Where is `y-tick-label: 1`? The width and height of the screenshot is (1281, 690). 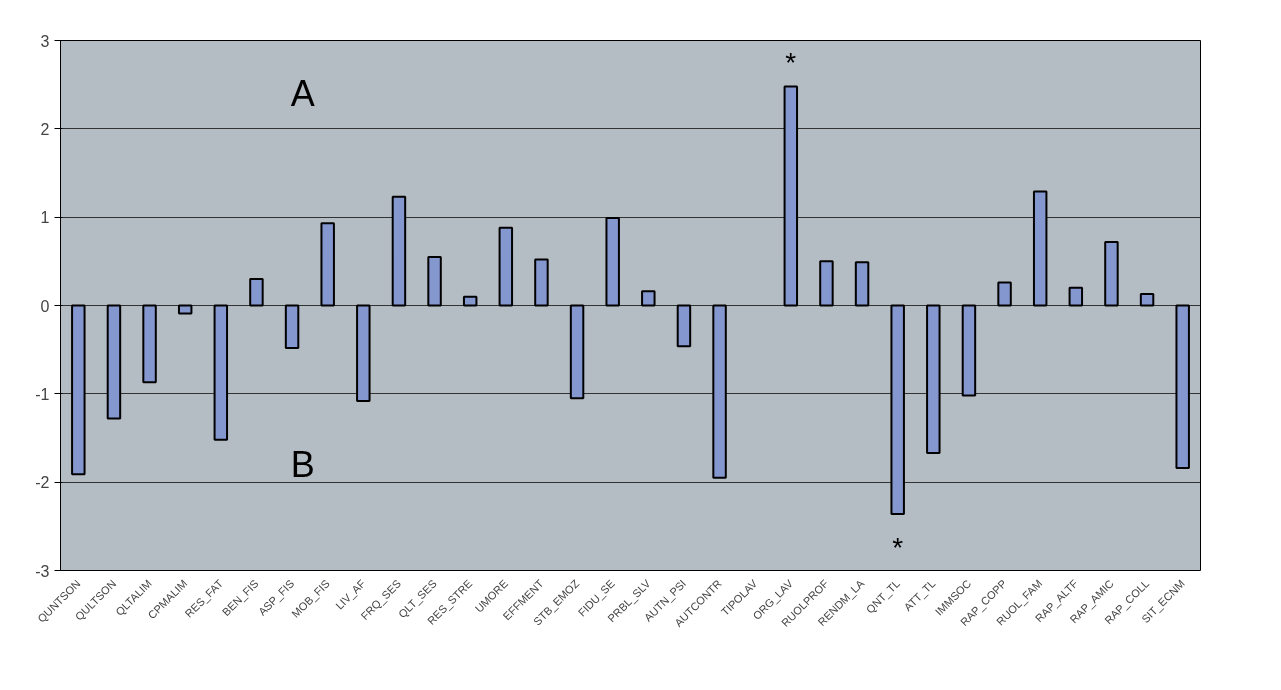 y-tick-label: 1 is located at coordinates (45, 218).